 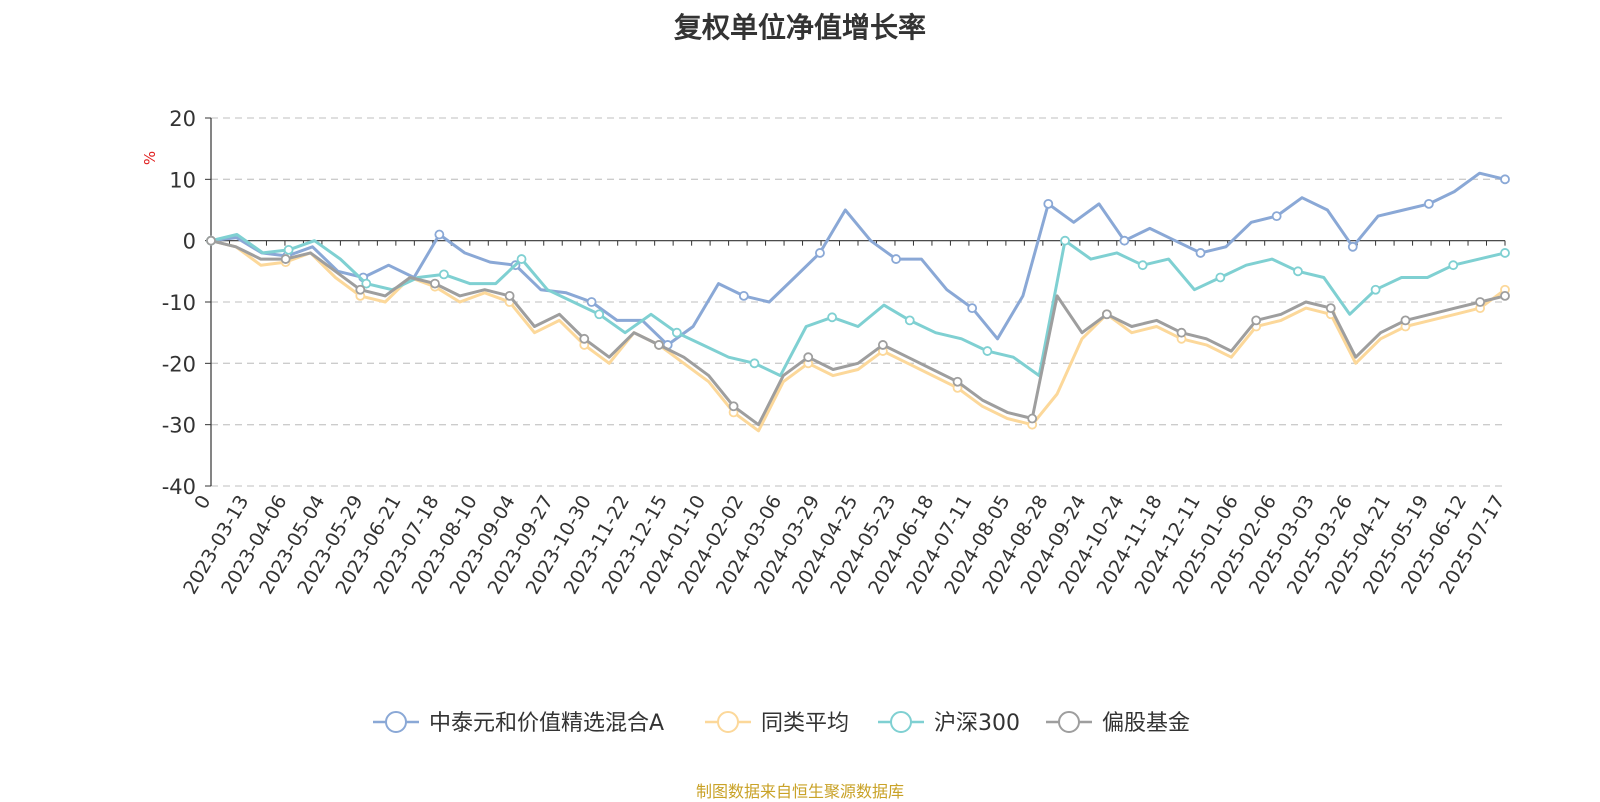 I want to click on legend-label: 同类平均, so click(x=805, y=723).